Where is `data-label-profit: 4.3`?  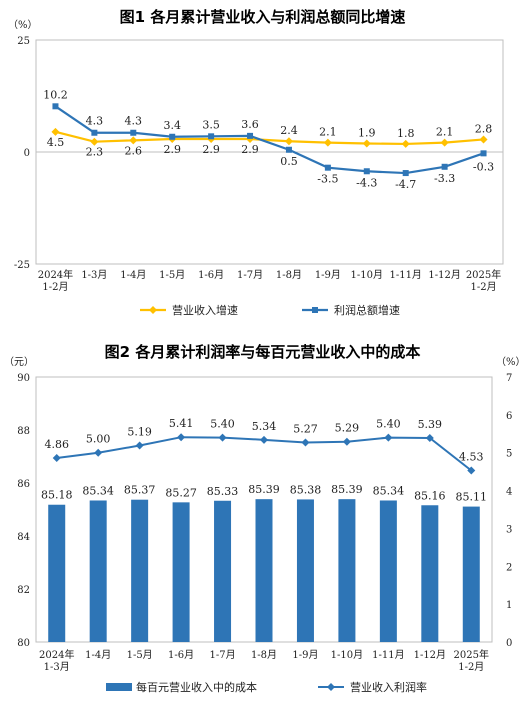 data-label-profit: 4.3 is located at coordinates (134, 121).